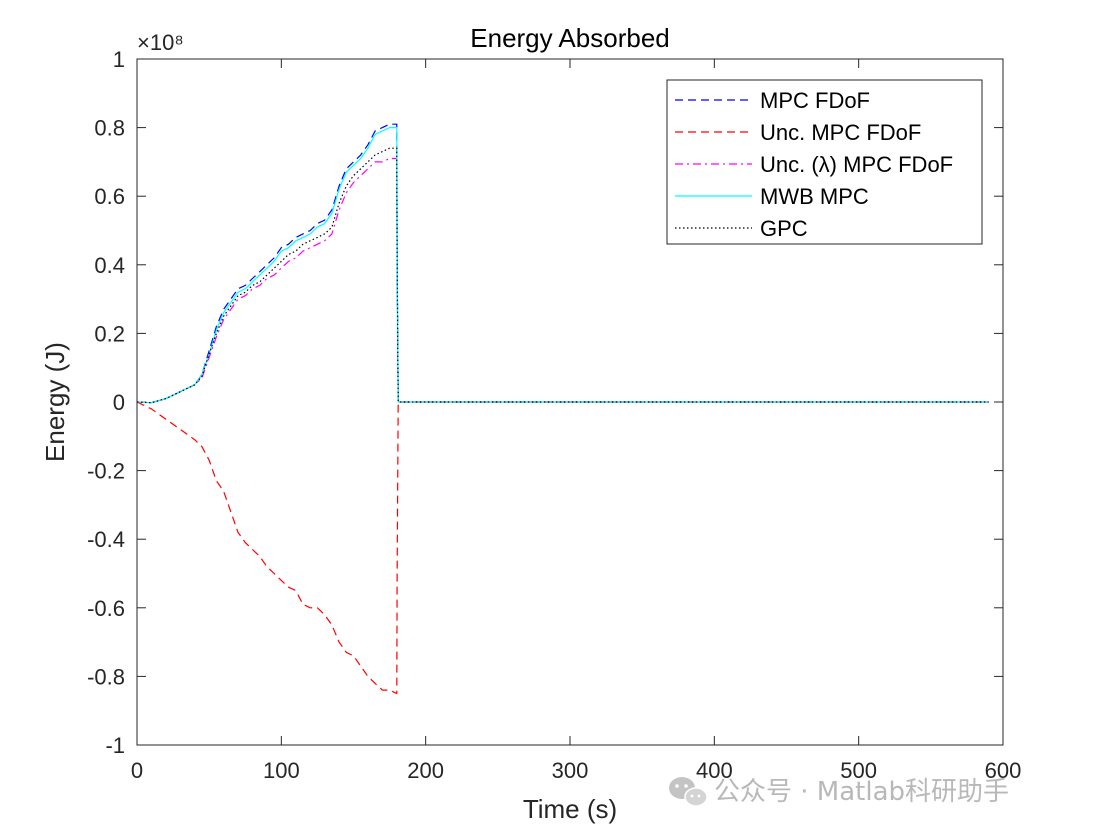 This screenshot has width=1106, height=833. I want to click on x-tick-label: 300, so click(570, 770).